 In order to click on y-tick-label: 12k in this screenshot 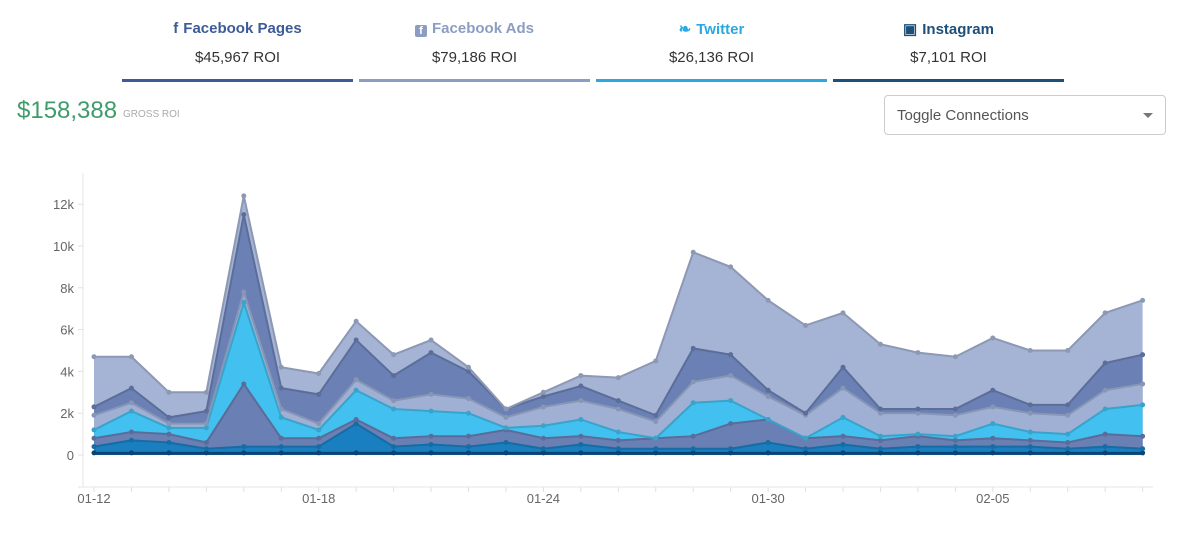, I will do `click(63, 204)`.